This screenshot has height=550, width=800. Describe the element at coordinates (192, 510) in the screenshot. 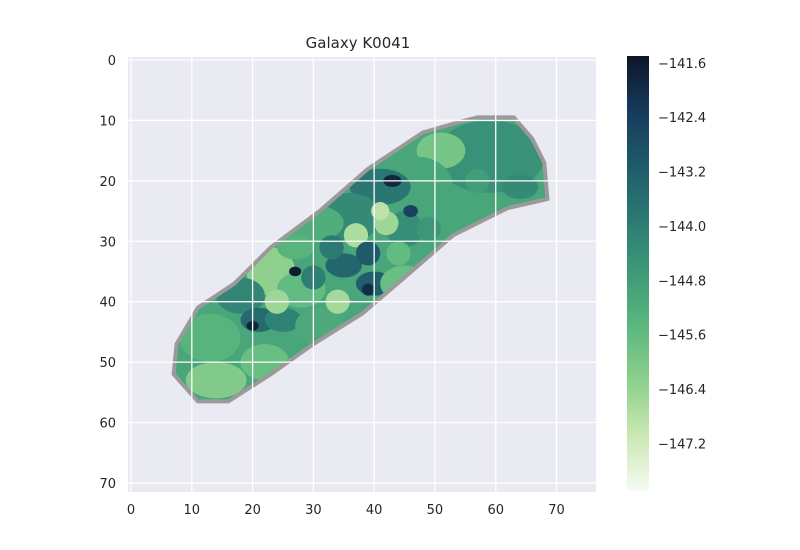

I see `x-tick-label: 10` at that location.